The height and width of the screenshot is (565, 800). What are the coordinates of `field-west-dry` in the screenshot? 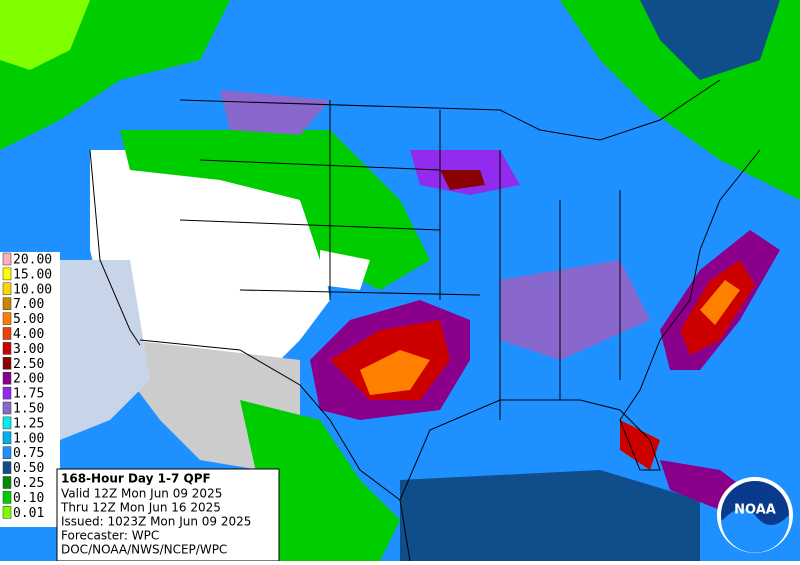 It's located at (210, 275).